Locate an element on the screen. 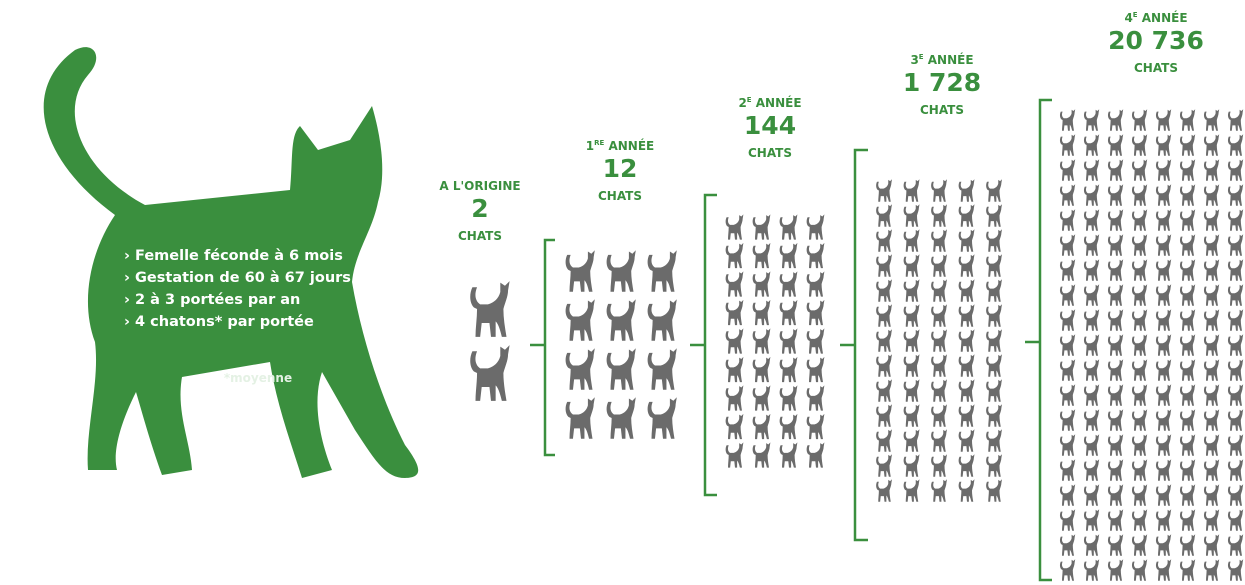  stage-label: 2E ANNÉE is located at coordinates (769, 102).